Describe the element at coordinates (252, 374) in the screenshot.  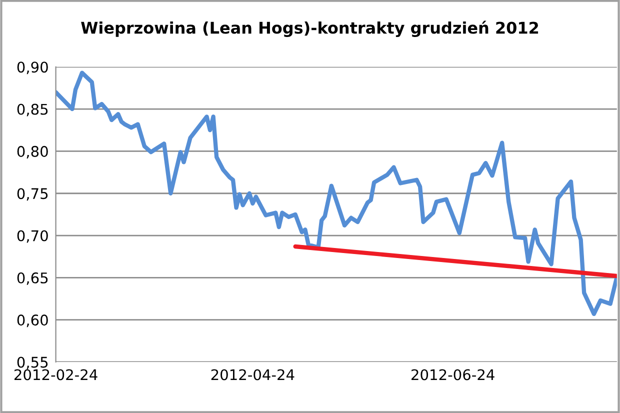
I see `x-tick-label: 2012-04-24` at that location.